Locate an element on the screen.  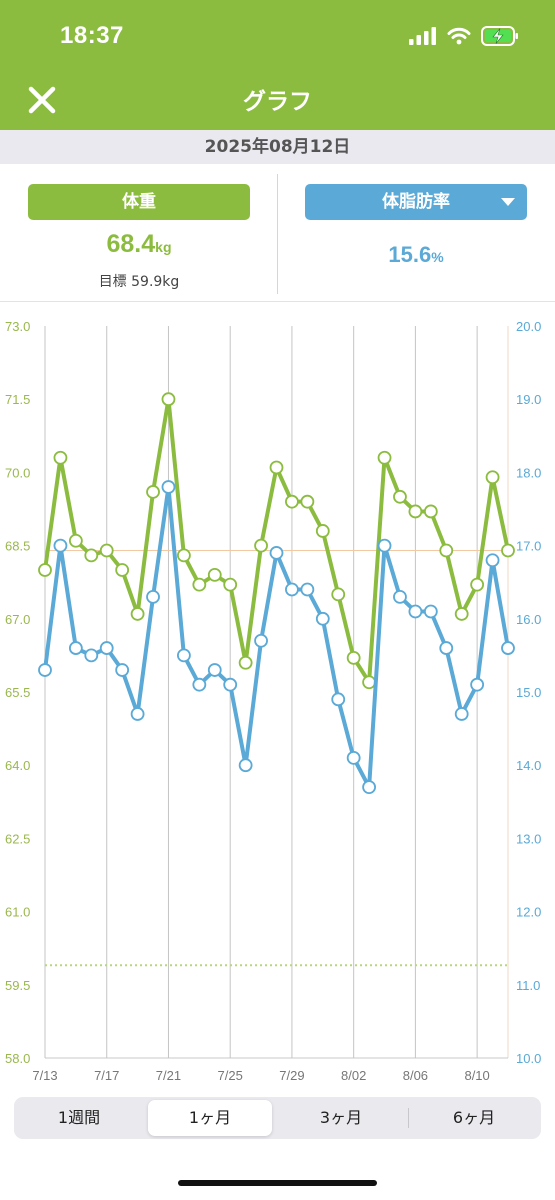
y-left-tick-label: 65.5 is located at coordinates (17, 692).